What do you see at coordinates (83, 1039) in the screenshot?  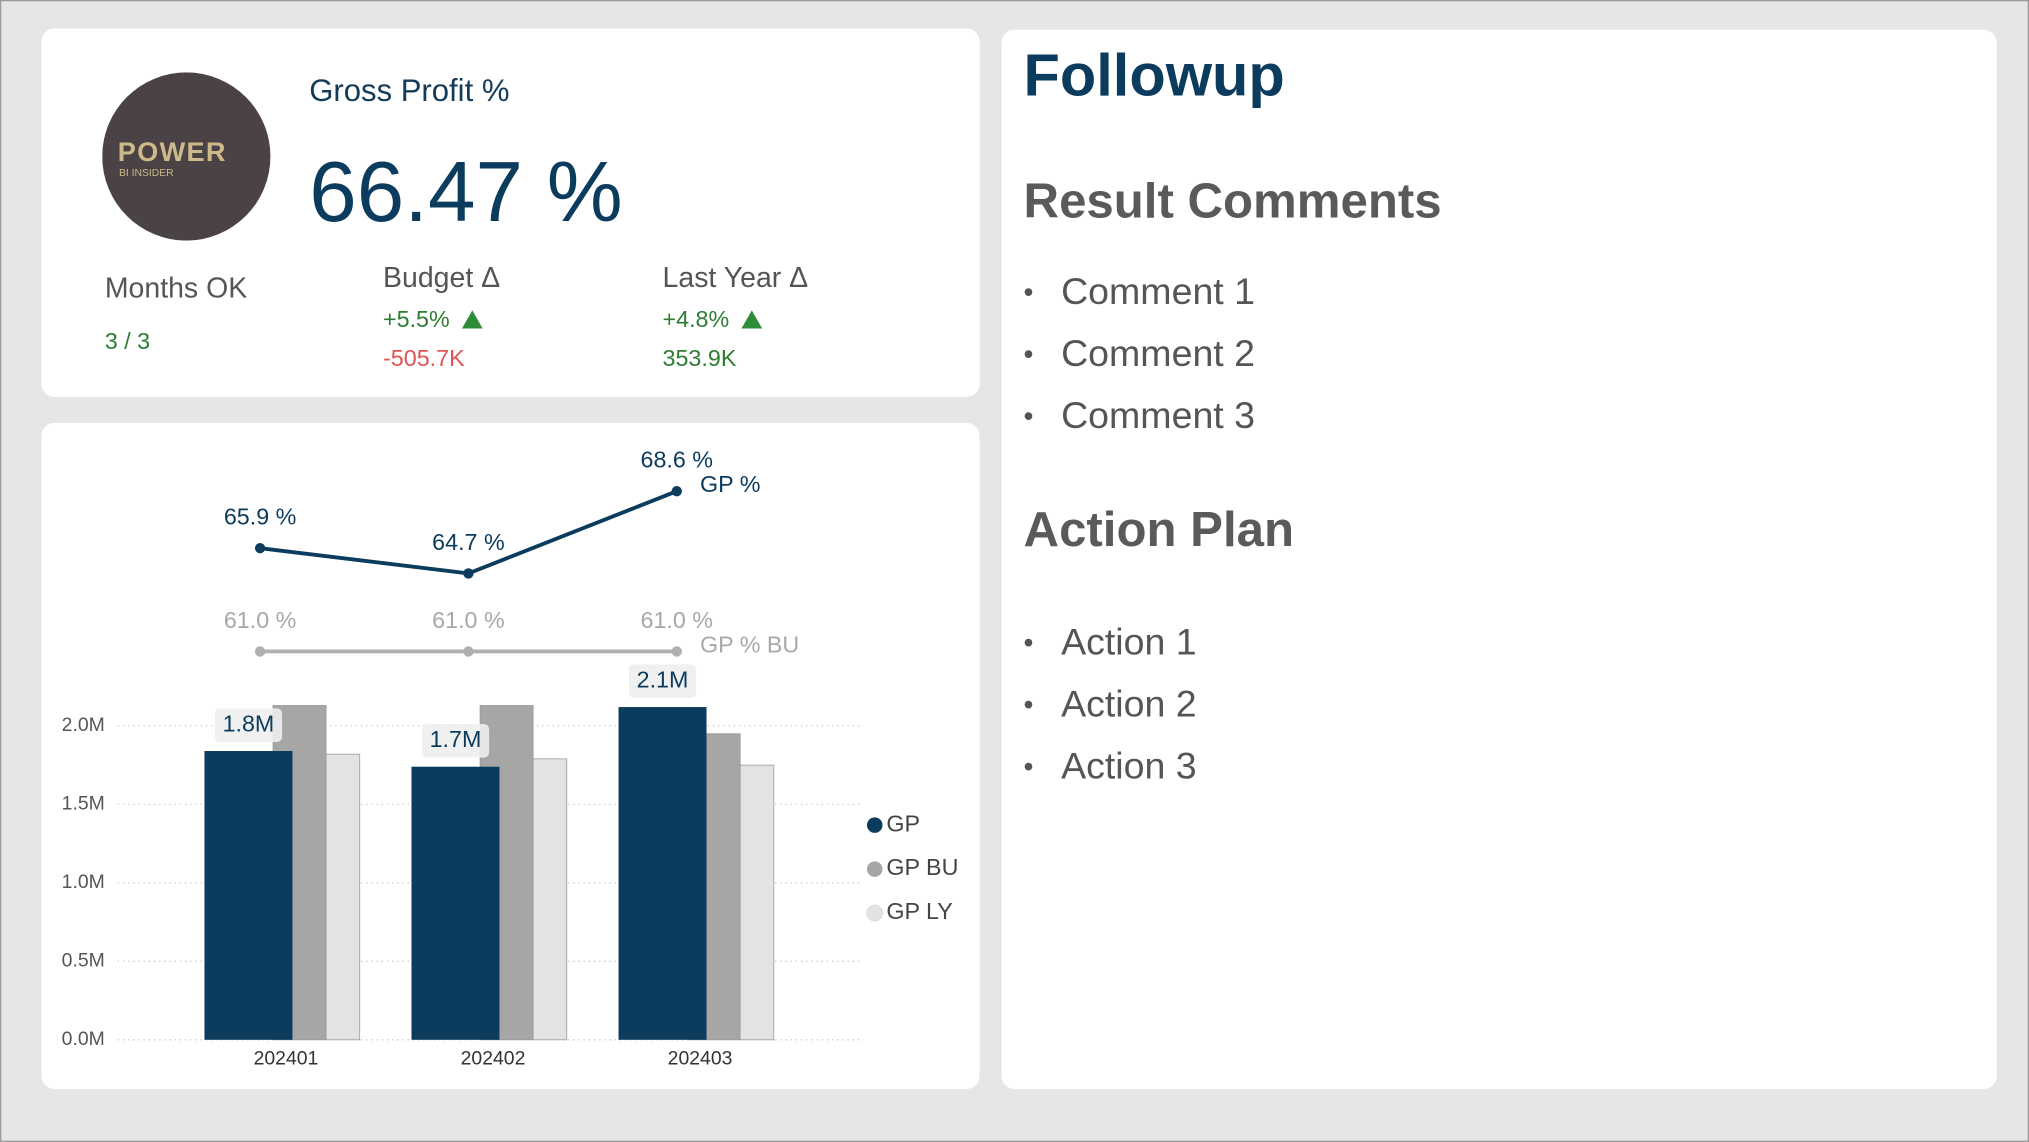 I see `y-tick-label: 0.0M` at bounding box center [83, 1039].